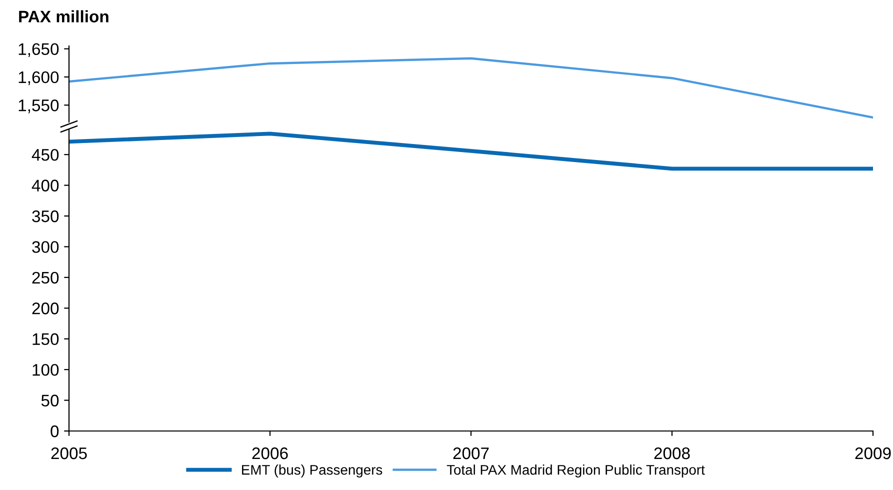 The image size is (893, 490). Describe the element at coordinates (45, 154) in the screenshot. I see `y-tick-label: 450` at that location.